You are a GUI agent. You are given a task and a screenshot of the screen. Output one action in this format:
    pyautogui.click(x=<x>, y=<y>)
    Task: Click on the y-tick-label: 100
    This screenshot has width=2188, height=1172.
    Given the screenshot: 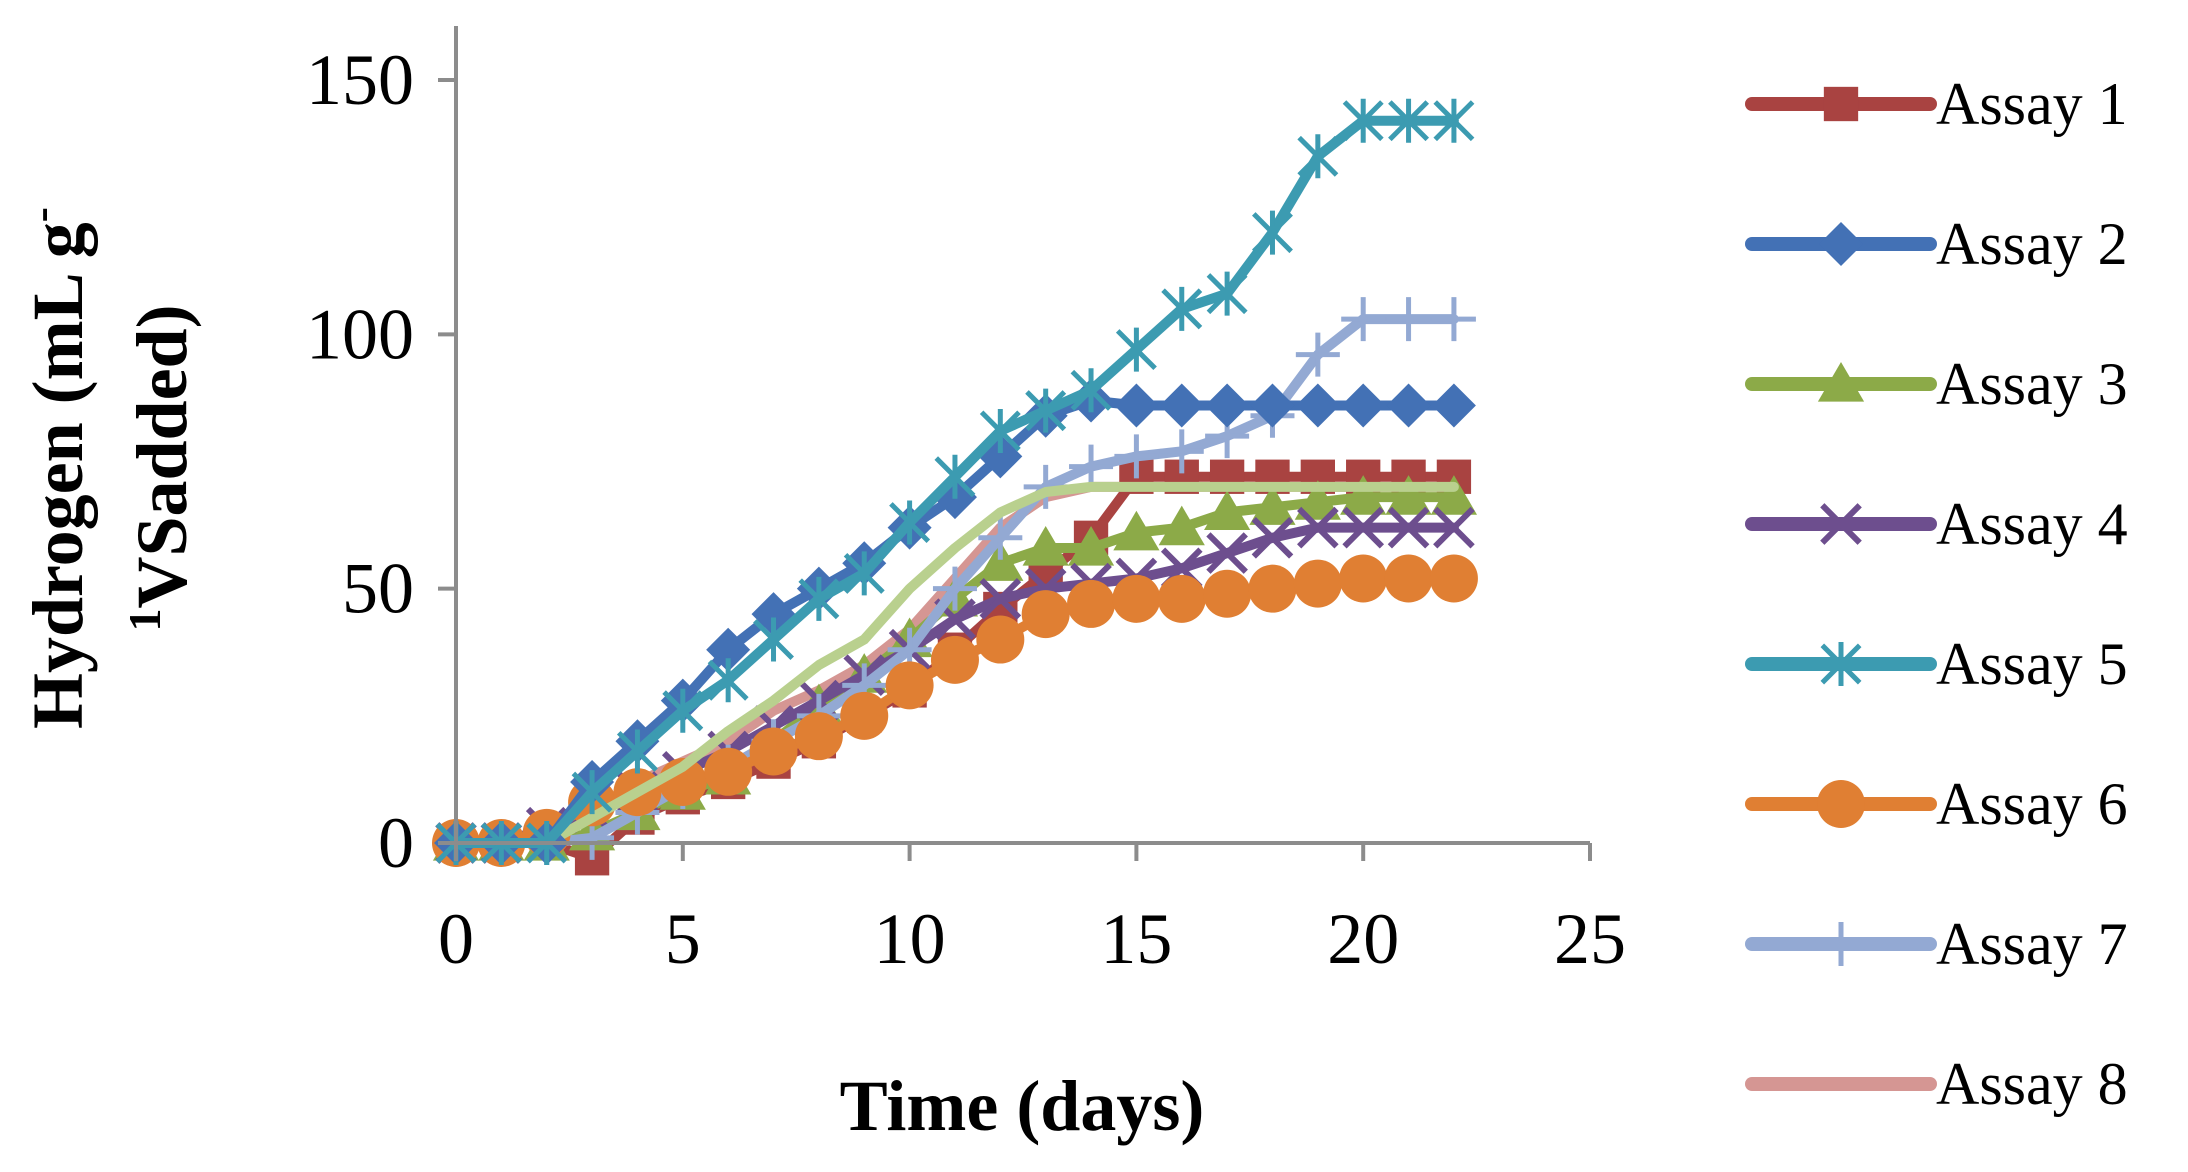 What is the action you would take?
    pyautogui.click(x=360, y=334)
    